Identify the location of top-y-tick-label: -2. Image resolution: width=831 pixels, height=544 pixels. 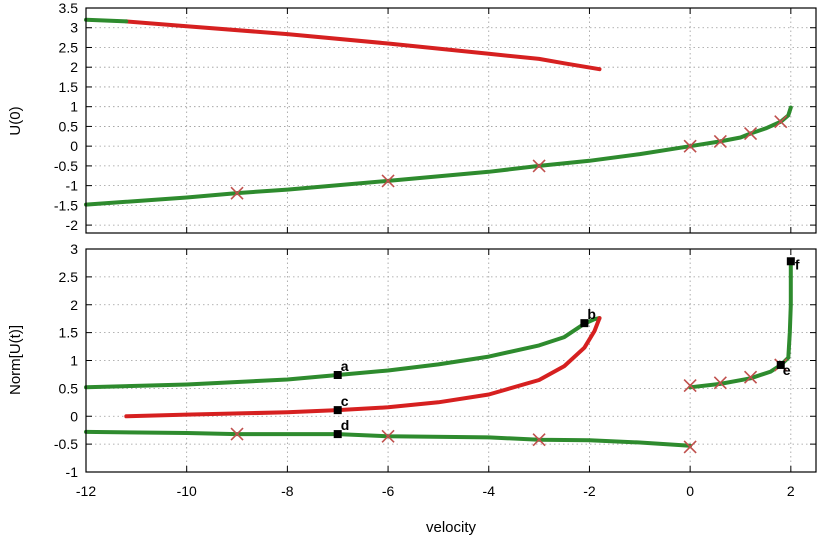
(72, 225).